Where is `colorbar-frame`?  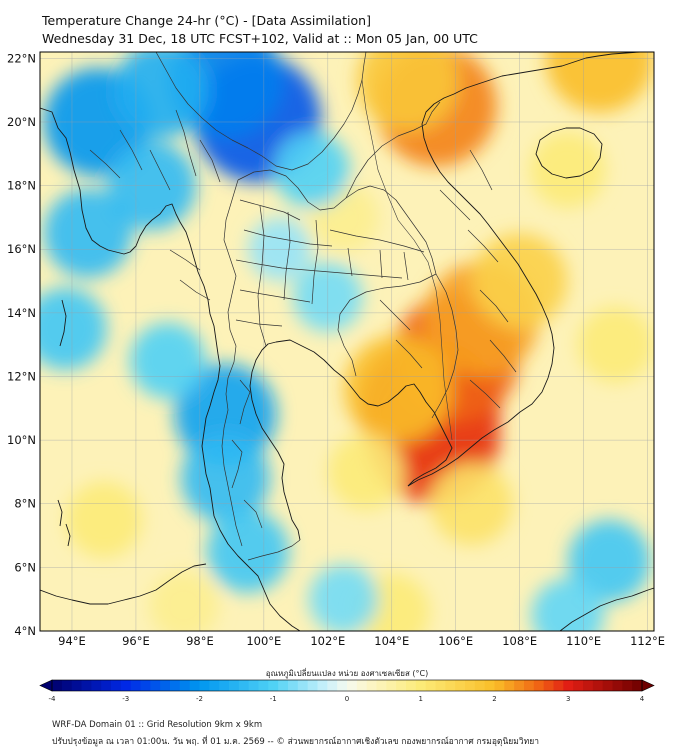 colorbar-frame is located at coordinates (347, 685).